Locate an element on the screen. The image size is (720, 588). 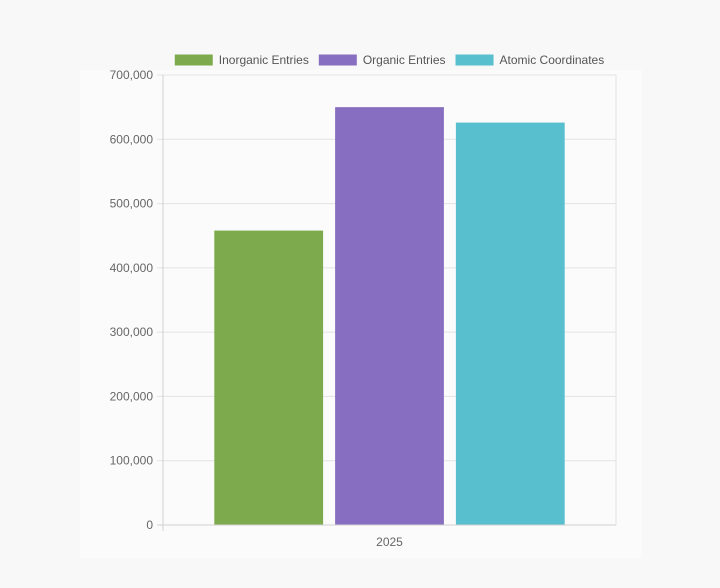
bar-atomic-coordinates is located at coordinates (510, 324).